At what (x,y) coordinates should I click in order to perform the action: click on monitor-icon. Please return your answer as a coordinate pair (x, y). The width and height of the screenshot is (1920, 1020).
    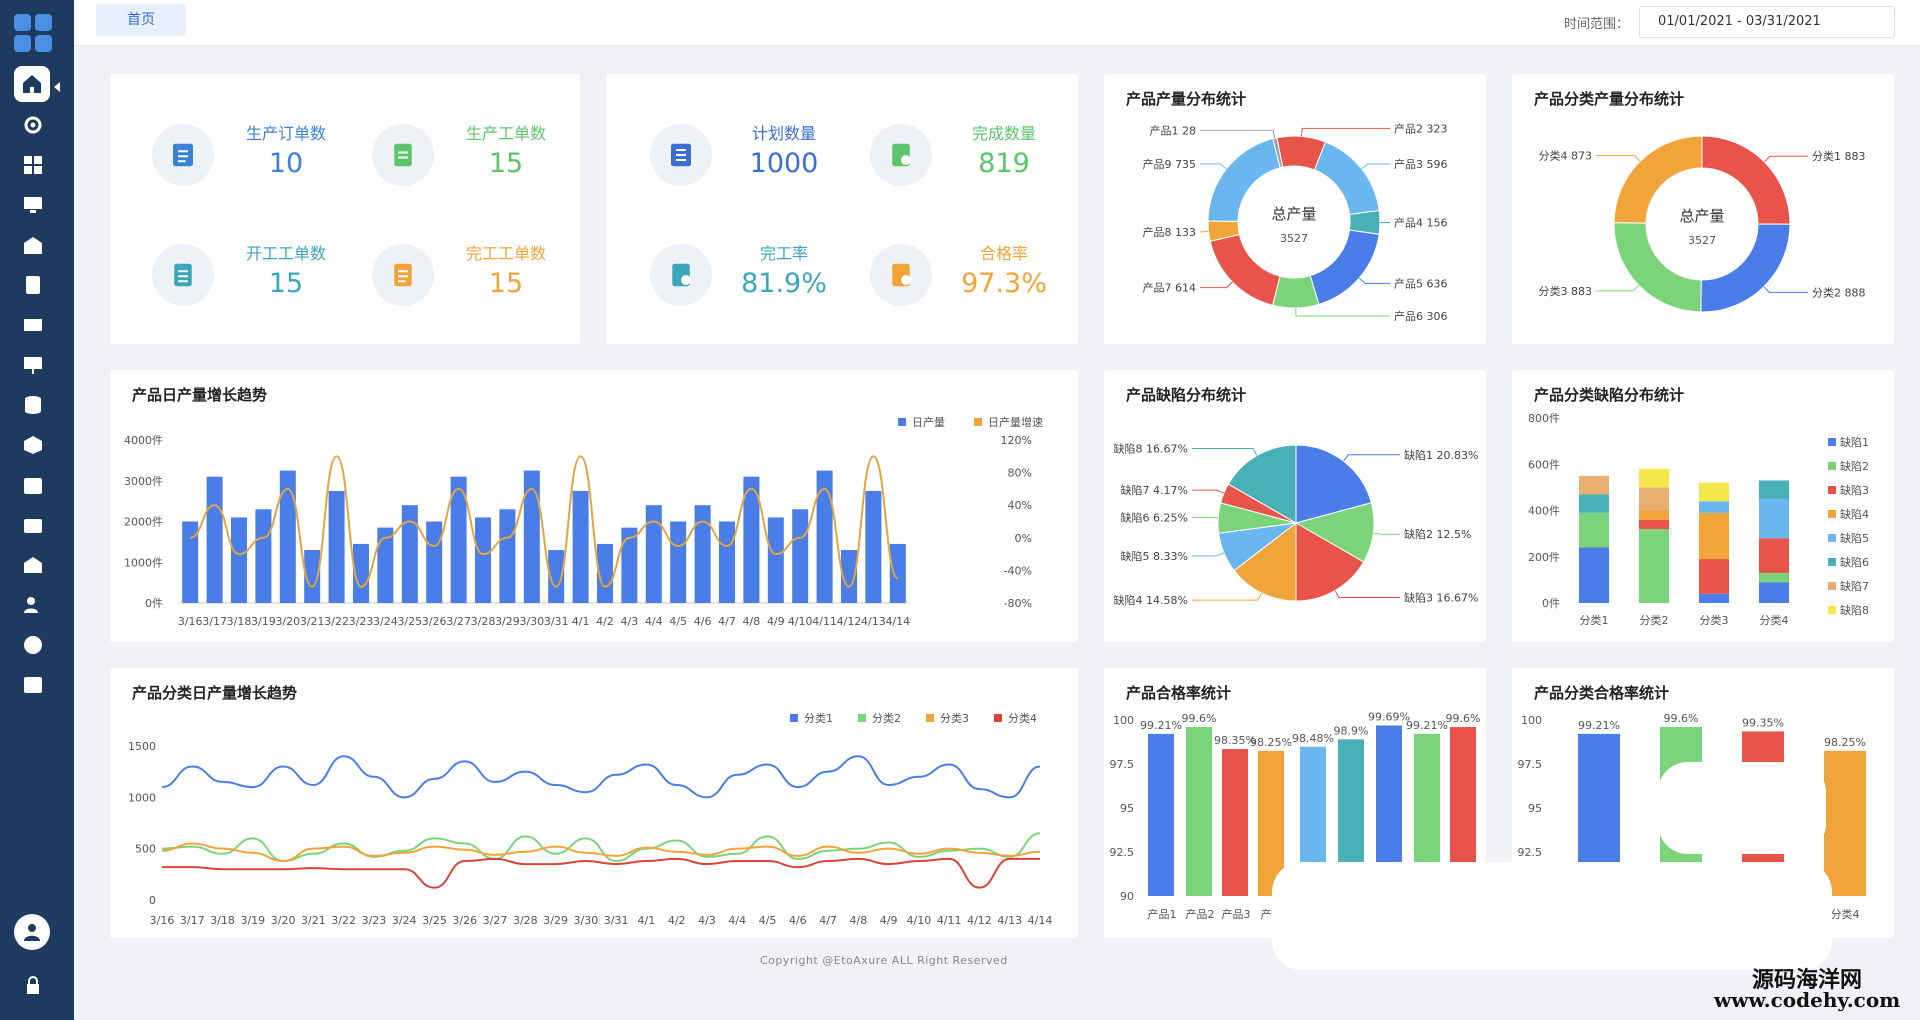
    Looking at the image, I should click on (33, 205).